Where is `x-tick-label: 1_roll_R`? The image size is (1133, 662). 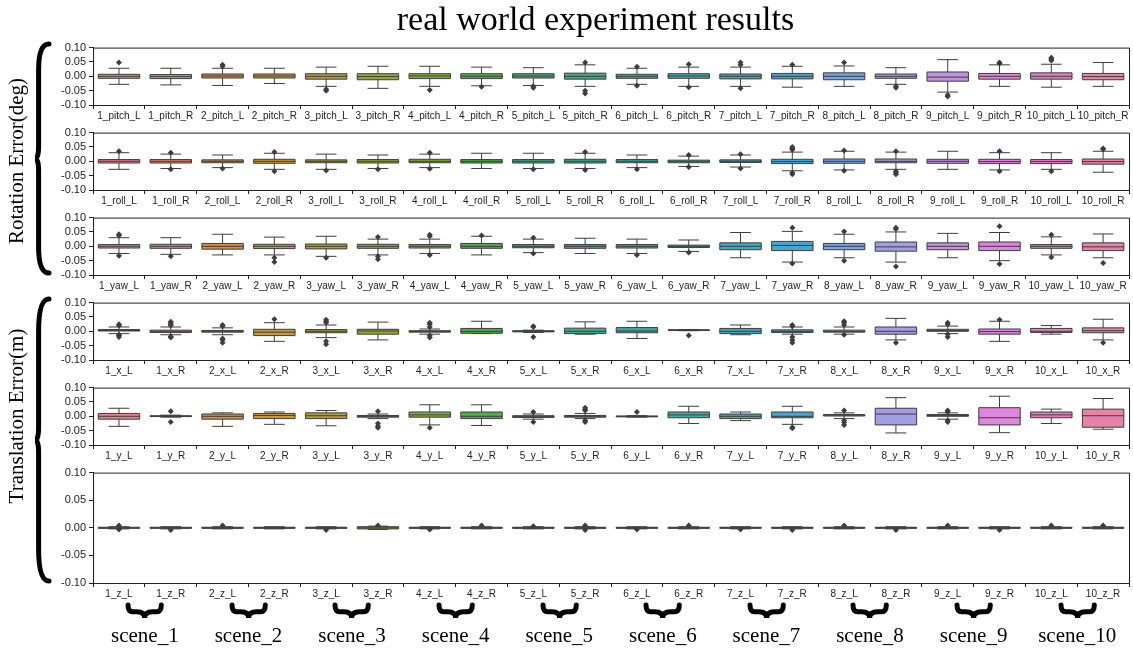
x-tick-label: 1_roll_R is located at coordinates (171, 200).